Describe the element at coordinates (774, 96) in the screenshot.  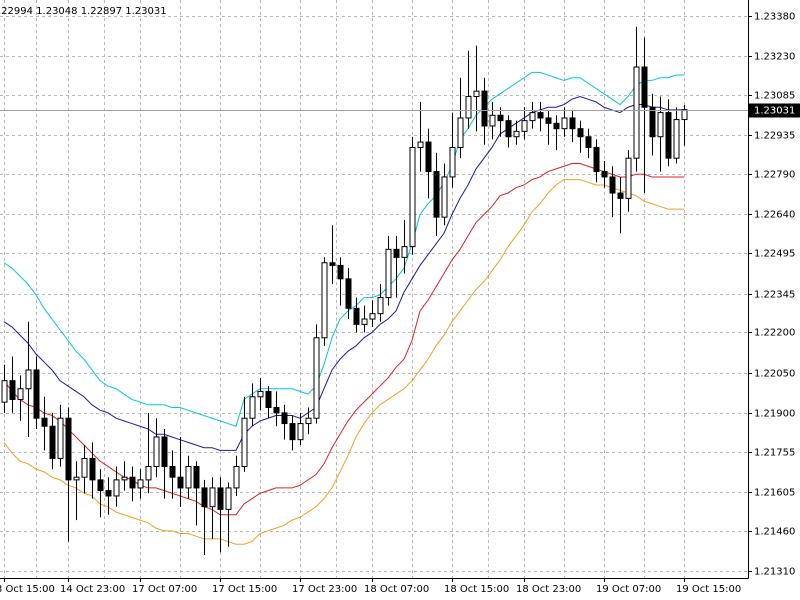
I see `y-tick-label: 1.23085` at that location.